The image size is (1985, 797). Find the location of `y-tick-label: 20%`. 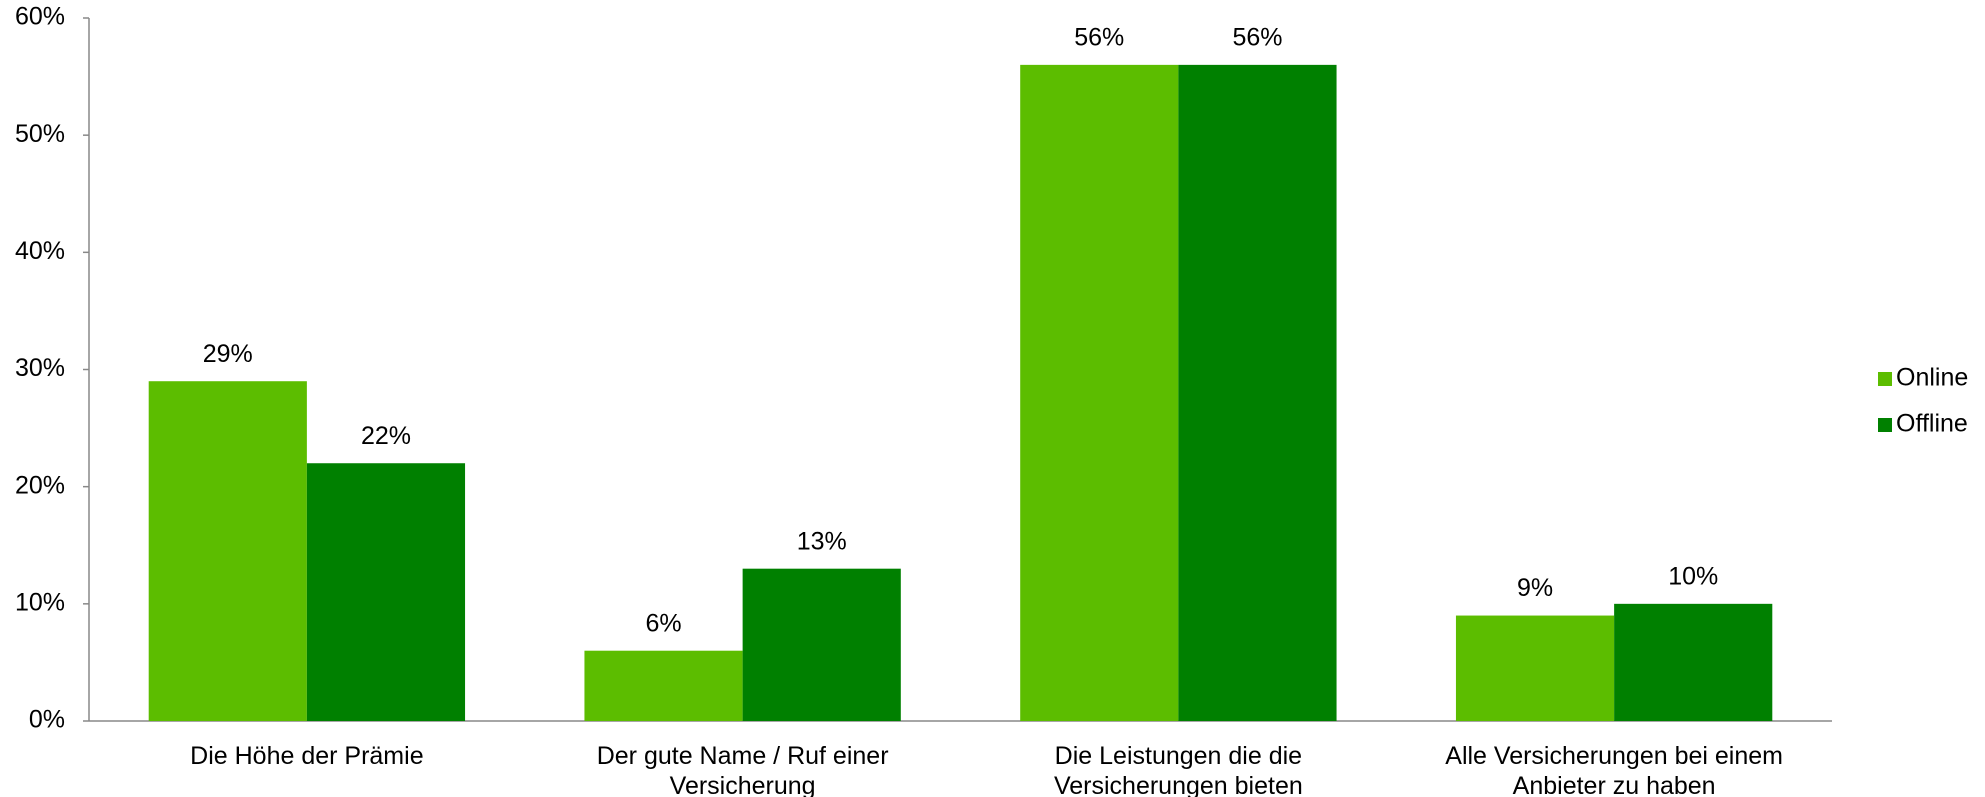

y-tick-label: 20% is located at coordinates (40, 485).